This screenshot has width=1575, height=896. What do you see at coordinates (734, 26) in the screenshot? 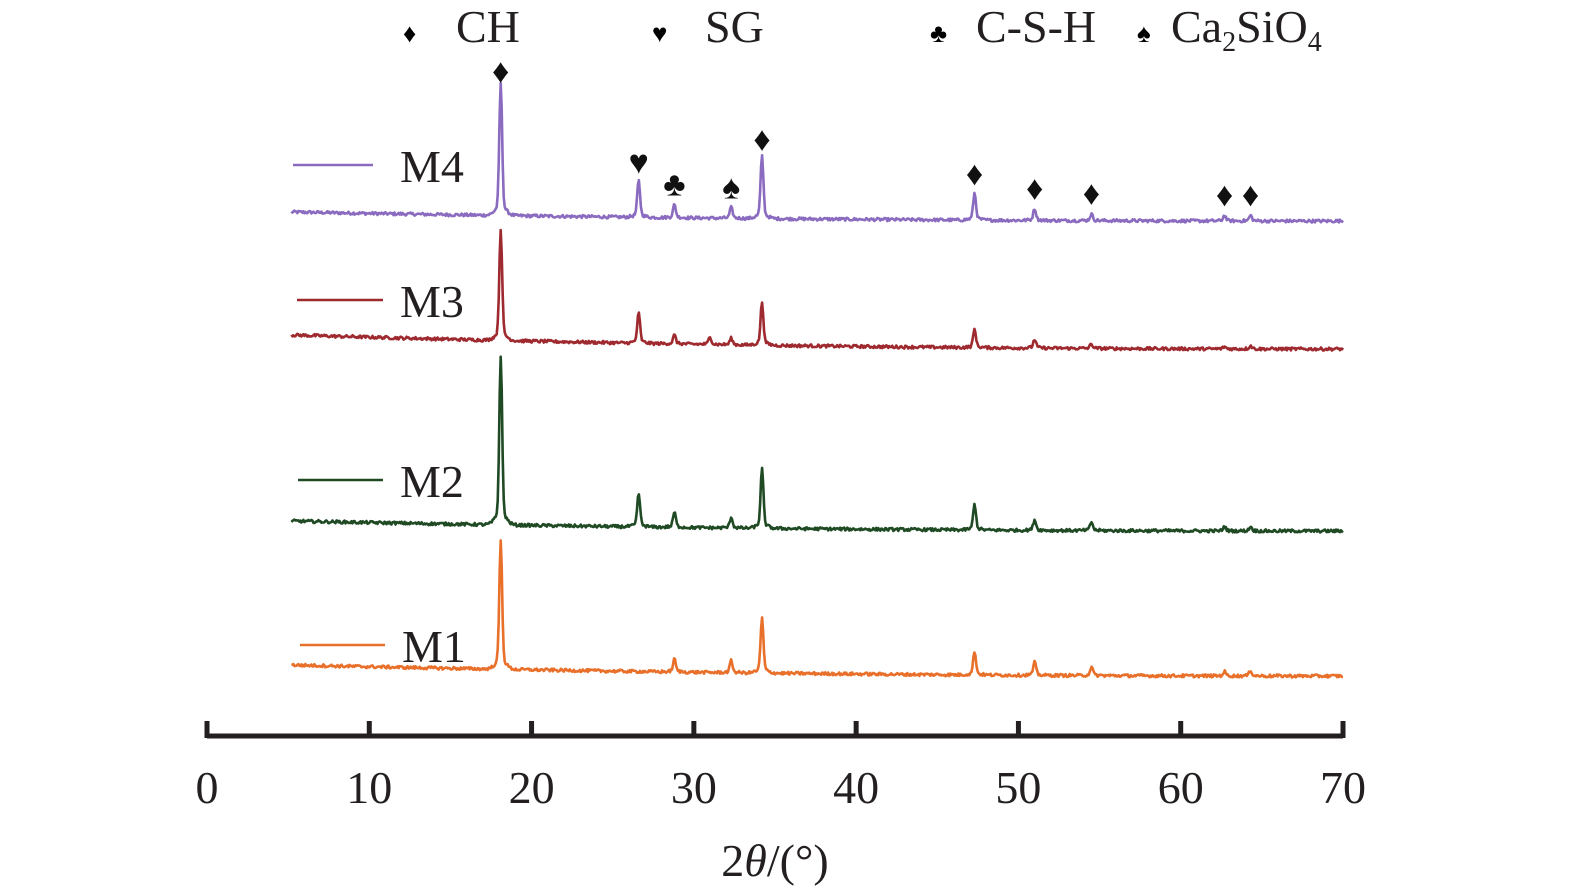
I see `legend-label-sg: SG` at bounding box center [734, 26].